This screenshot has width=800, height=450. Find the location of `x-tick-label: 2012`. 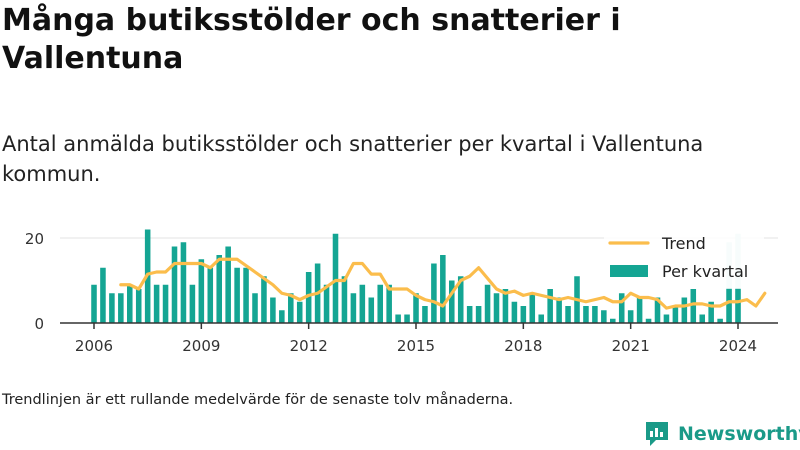

x-tick-label: 2012 is located at coordinates (309, 346).